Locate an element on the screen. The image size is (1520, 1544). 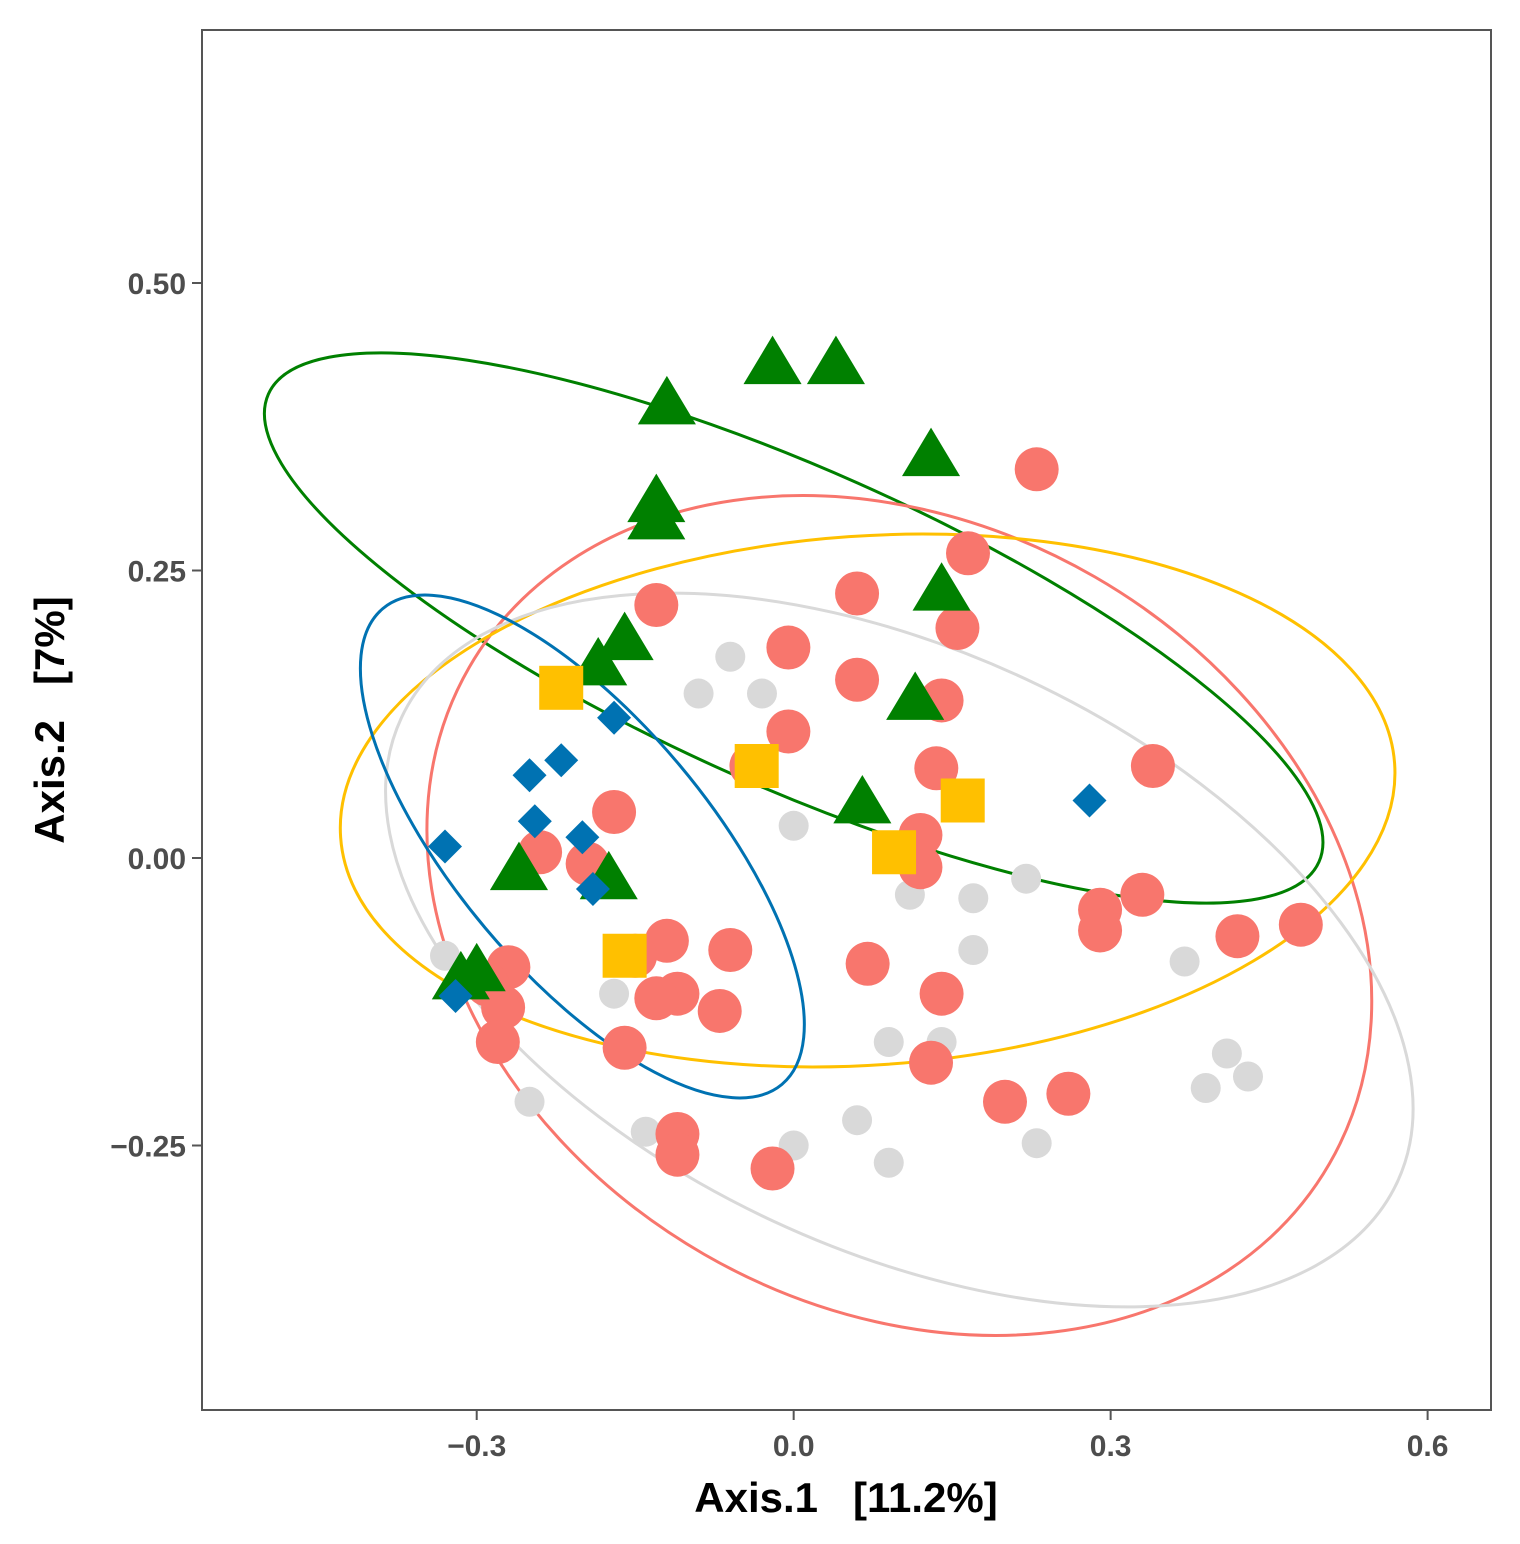
y-tick-label: 0.00 is located at coordinates (157, 859).